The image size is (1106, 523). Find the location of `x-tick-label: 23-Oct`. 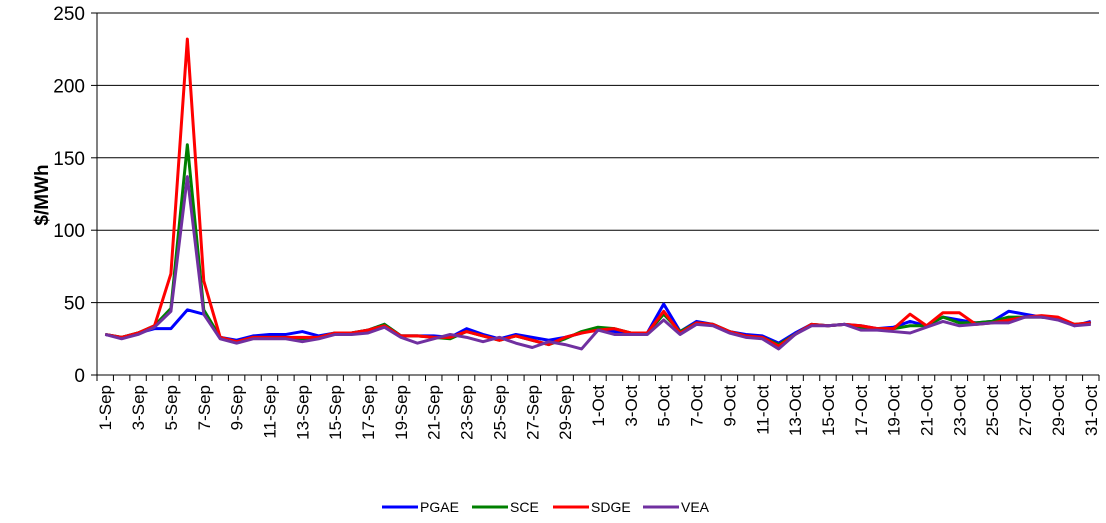

x-tick-label: 23-Oct is located at coordinates (959, 410).